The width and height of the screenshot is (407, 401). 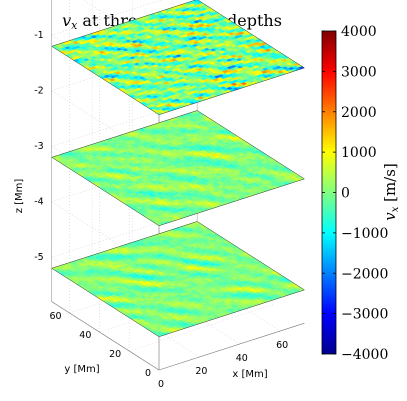 I want to click on colorbar-tick-label: 4000, so click(x=359, y=32).